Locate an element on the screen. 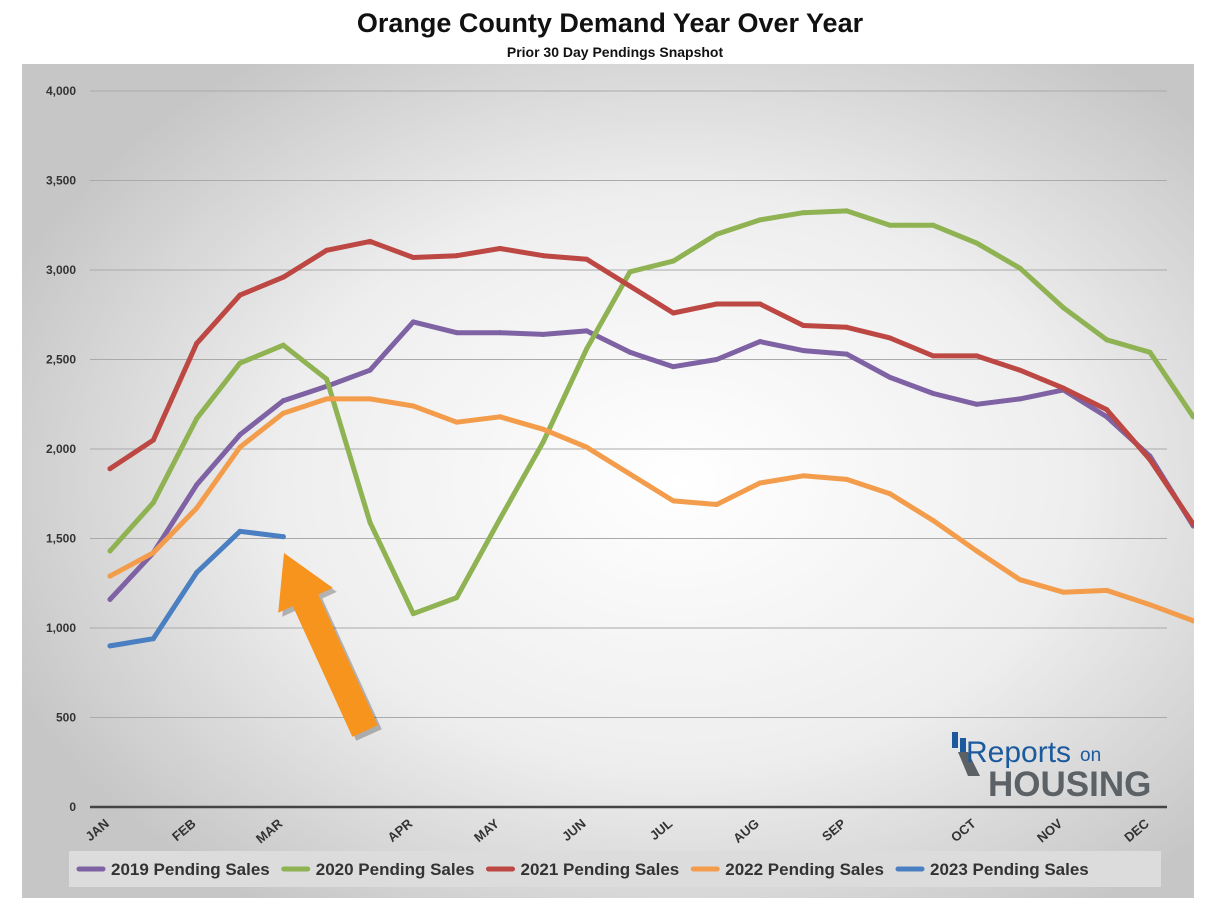 Image resolution: width=1220 pixels, height=914 pixels. y-tick-label: 1,500 is located at coordinates (61, 539).